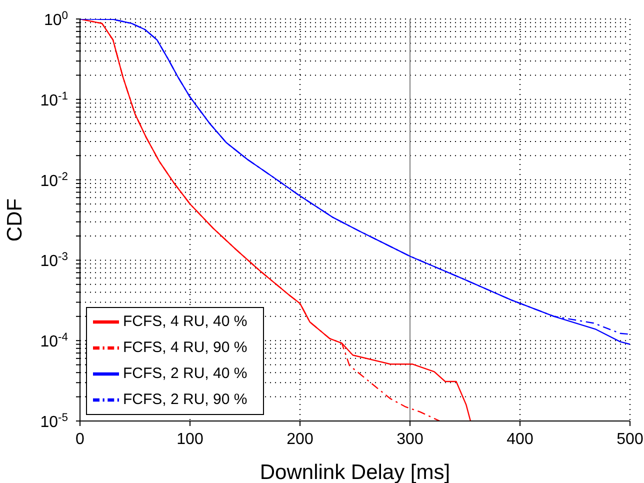 This screenshot has width=644, height=483. I want to click on x-tick-label: 0, so click(80, 439).